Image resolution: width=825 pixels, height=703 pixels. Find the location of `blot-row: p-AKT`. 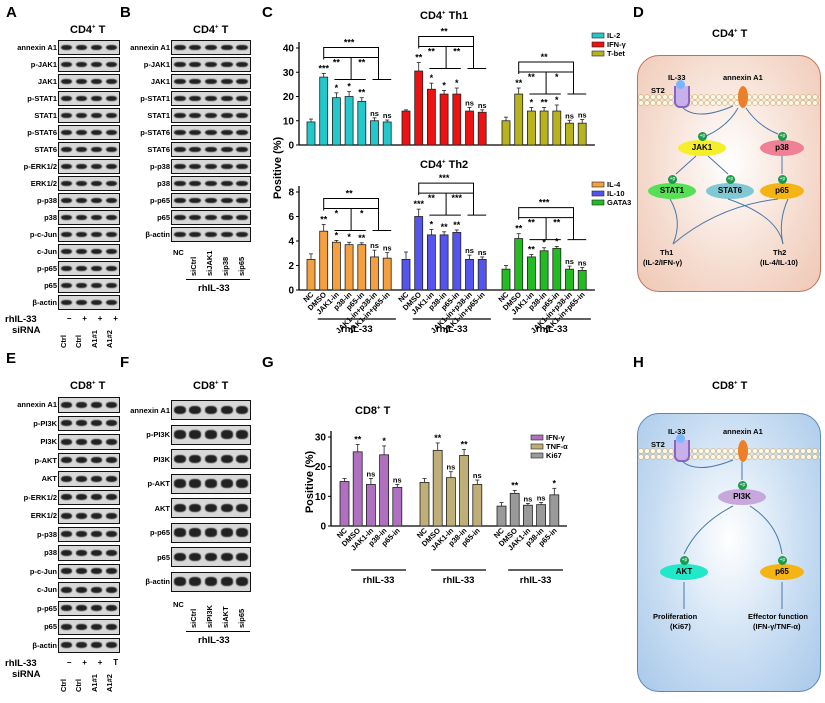

blot-row: p-AKT is located at coordinates (60, 460).